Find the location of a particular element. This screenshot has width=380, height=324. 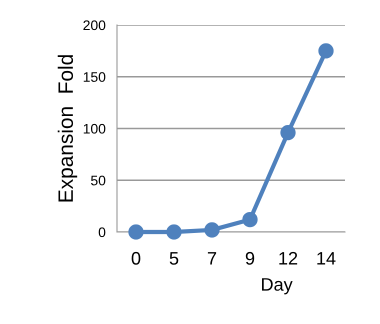

x-tick-label: 14 is located at coordinates (326, 258).